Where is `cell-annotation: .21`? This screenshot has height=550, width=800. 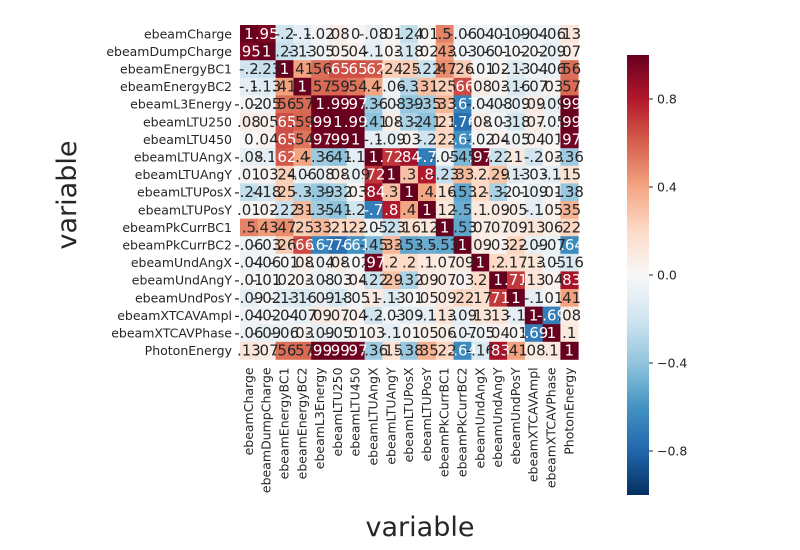
cell-annotation: .21 is located at coordinates (445, 122).